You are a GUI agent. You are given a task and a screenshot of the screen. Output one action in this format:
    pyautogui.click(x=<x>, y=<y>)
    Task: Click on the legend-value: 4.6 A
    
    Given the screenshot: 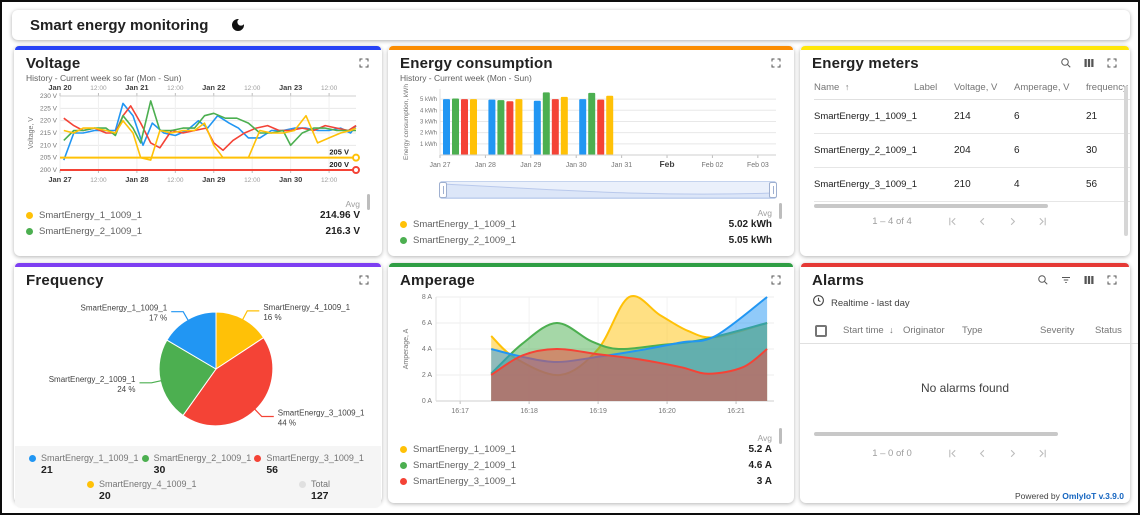 What is the action you would take?
    pyautogui.click(x=760, y=465)
    